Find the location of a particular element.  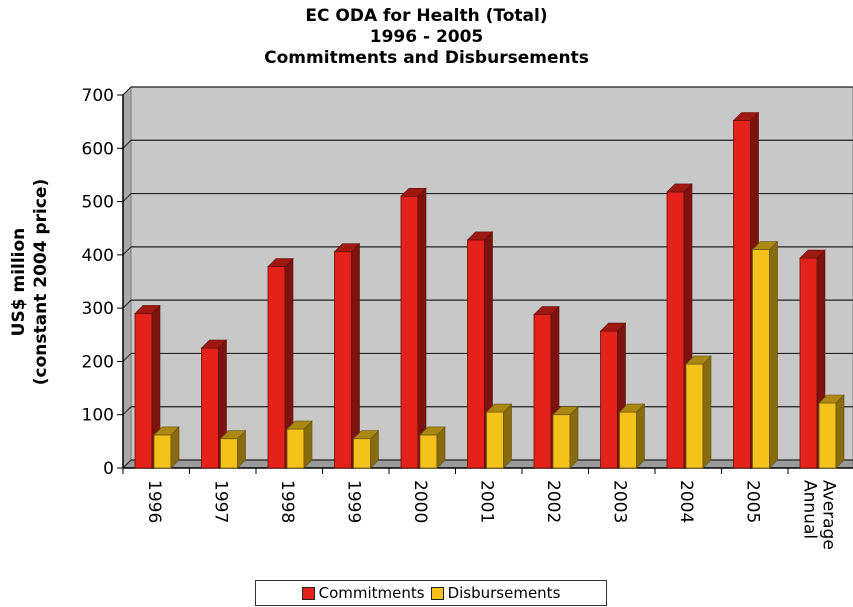

x-tick-label: 2000 is located at coordinates (420, 501).